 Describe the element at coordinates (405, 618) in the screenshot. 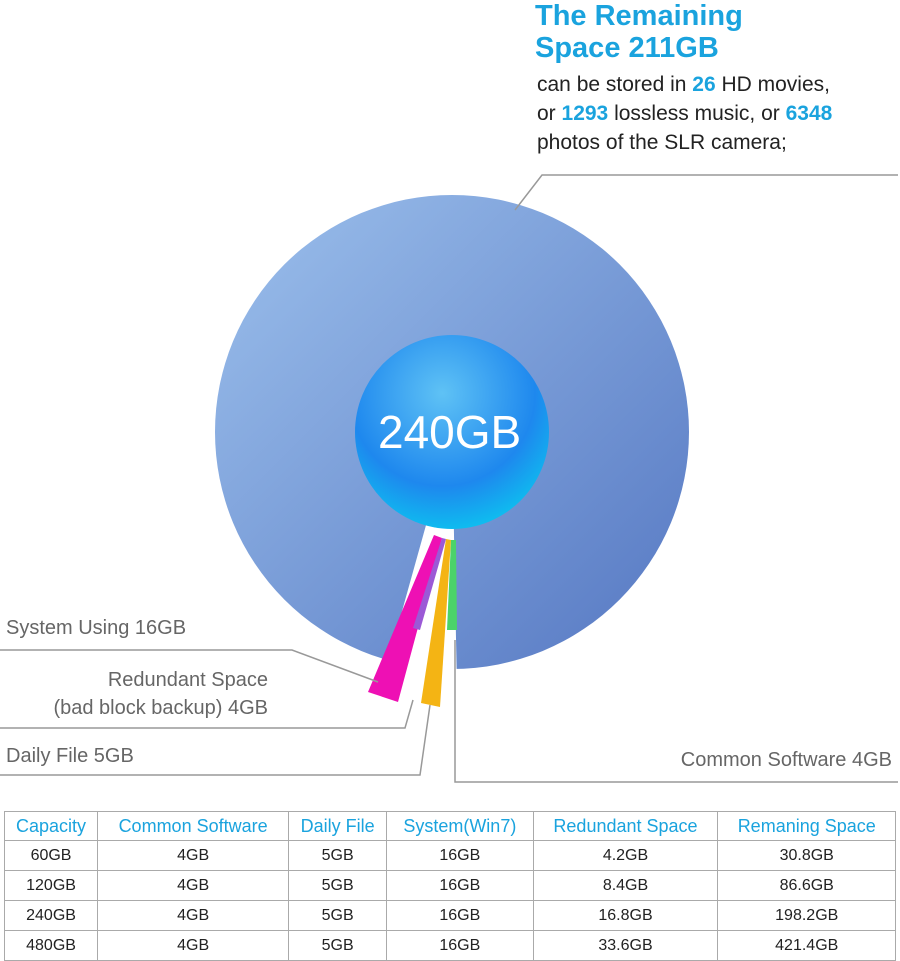

I see `system-slice` at that location.